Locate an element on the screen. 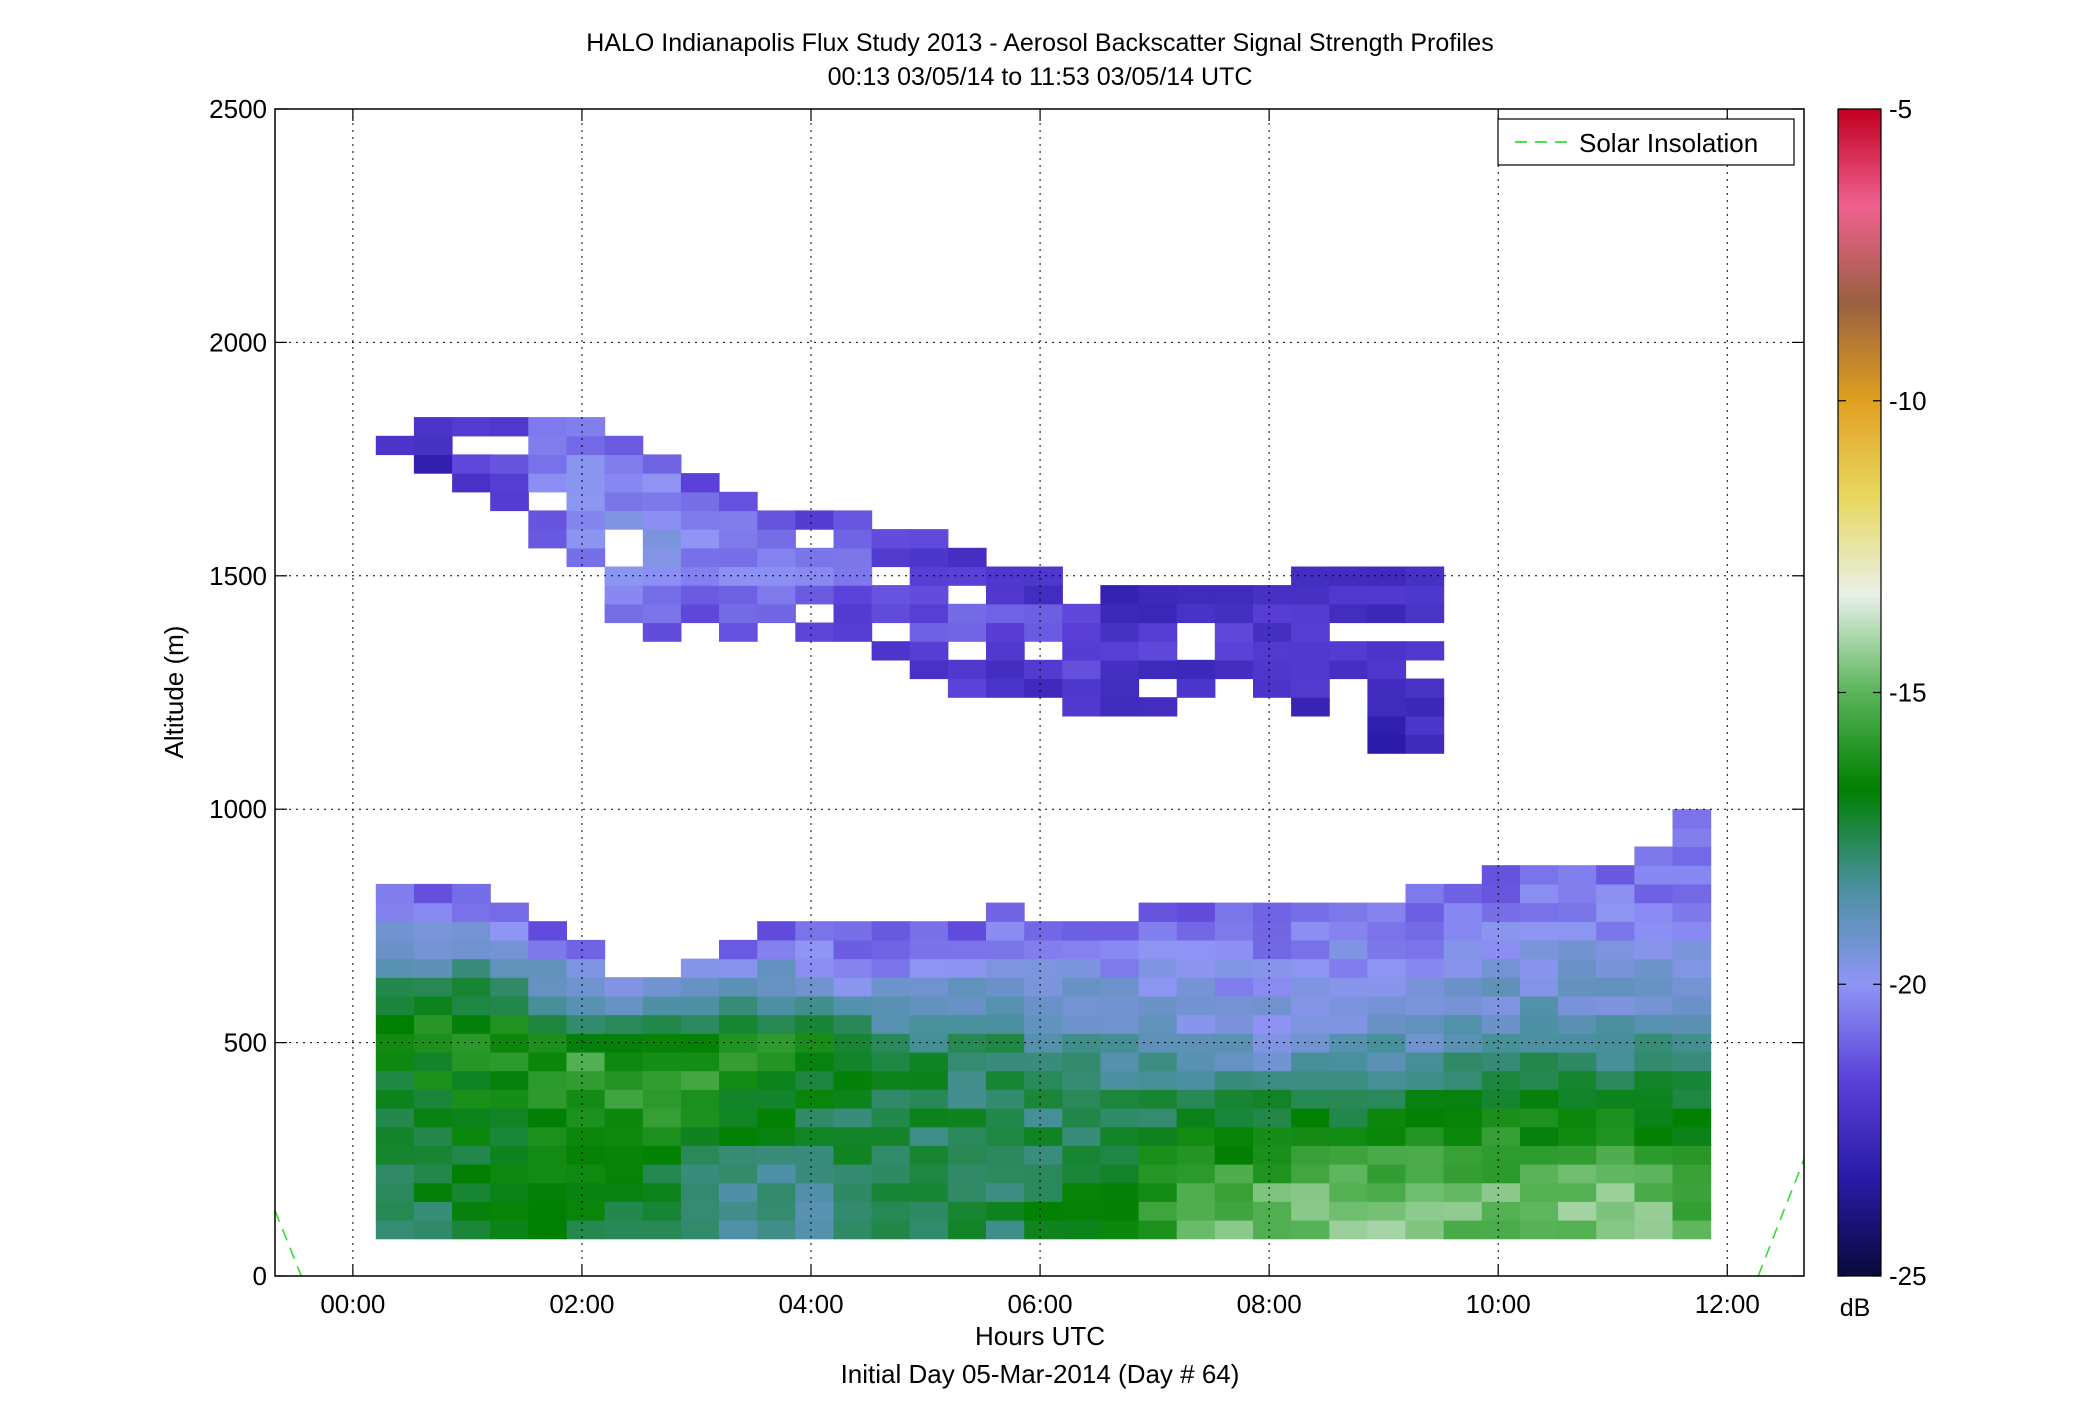 This screenshot has width=2098, height=1425. x-axis-secondary-label: Initial Day 05-Mar-2014 (Day # 64) is located at coordinates (1040, 1374).